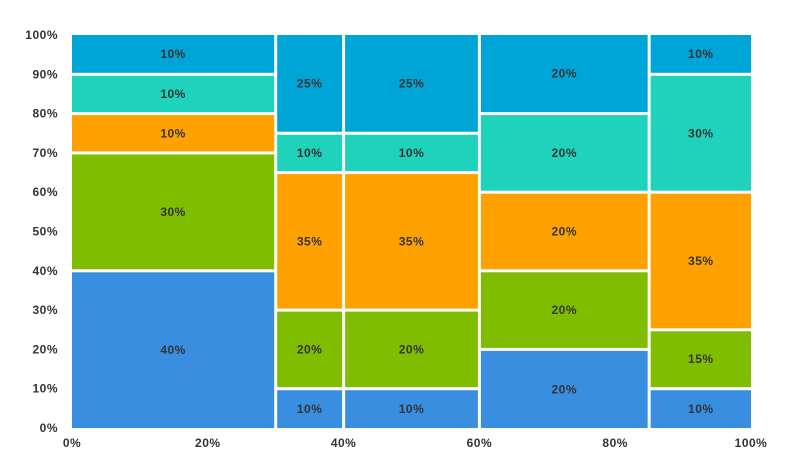 The height and width of the screenshot is (476, 800). I want to click on y-tick-label: 60%, so click(45, 192).